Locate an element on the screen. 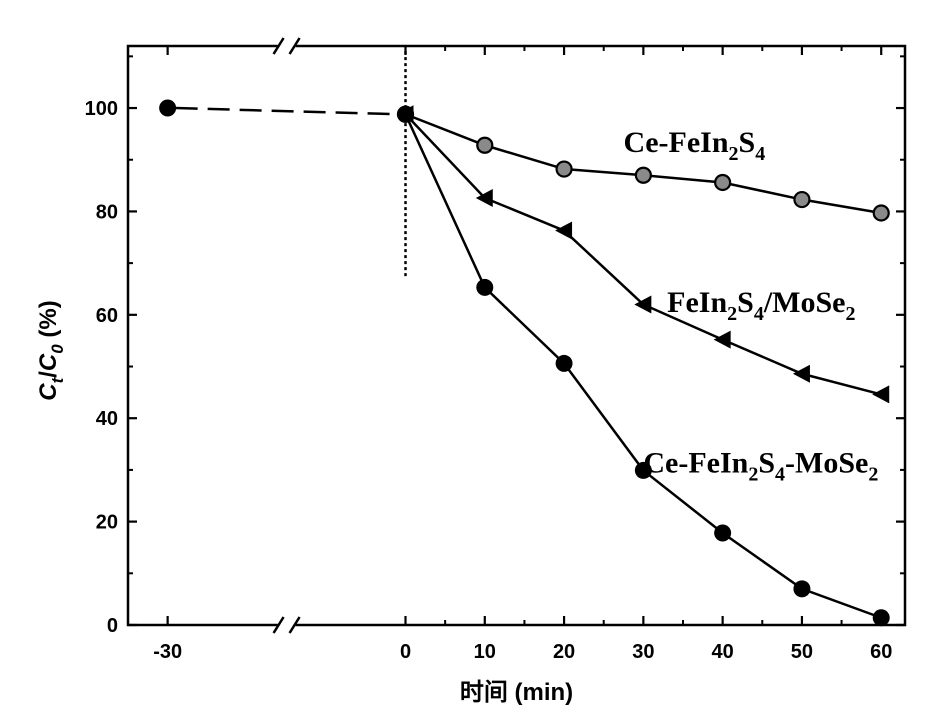 This screenshot has width=926, height=721. series-label-text: /MoSe is located at coordinates (804, 302).